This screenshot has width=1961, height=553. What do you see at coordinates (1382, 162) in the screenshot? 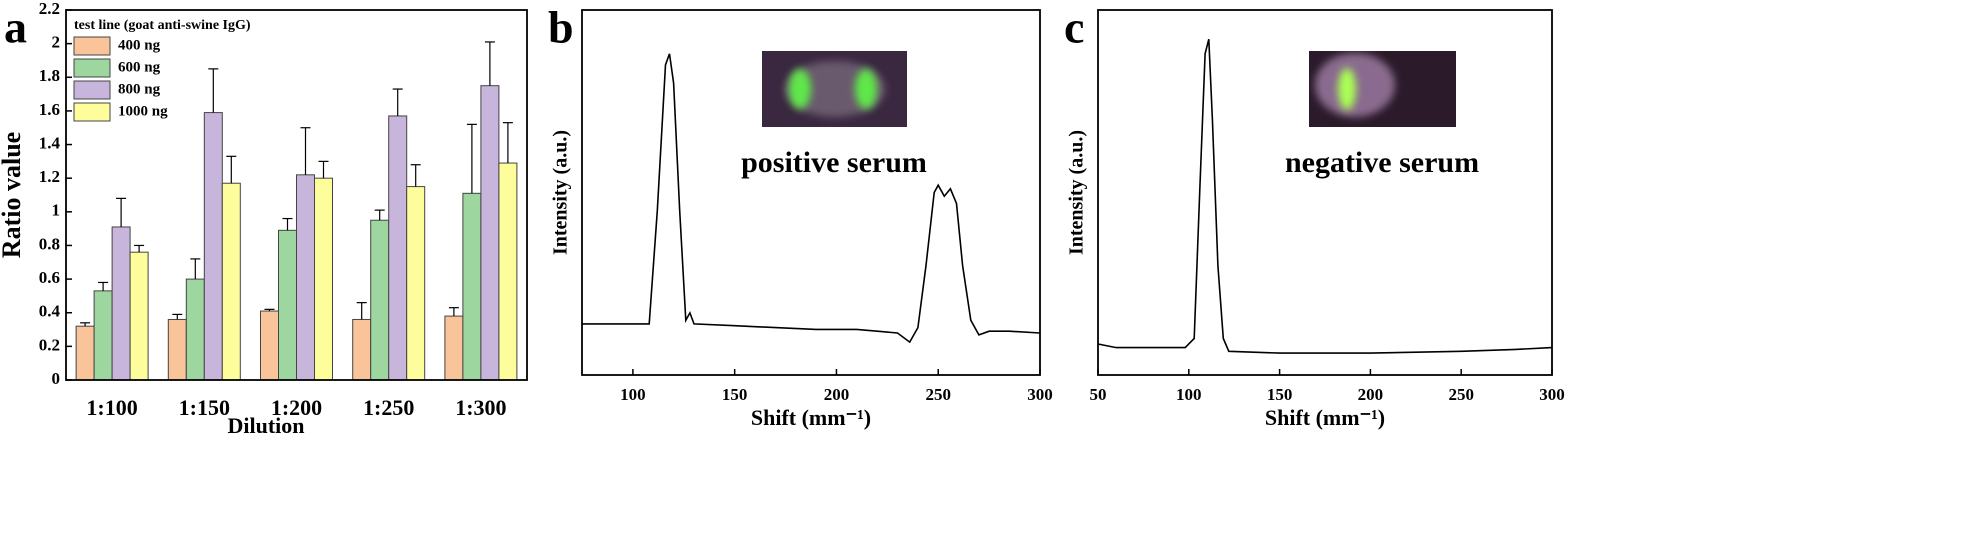
I see `annotation: negative serum` at bounding box center [1382, 162].